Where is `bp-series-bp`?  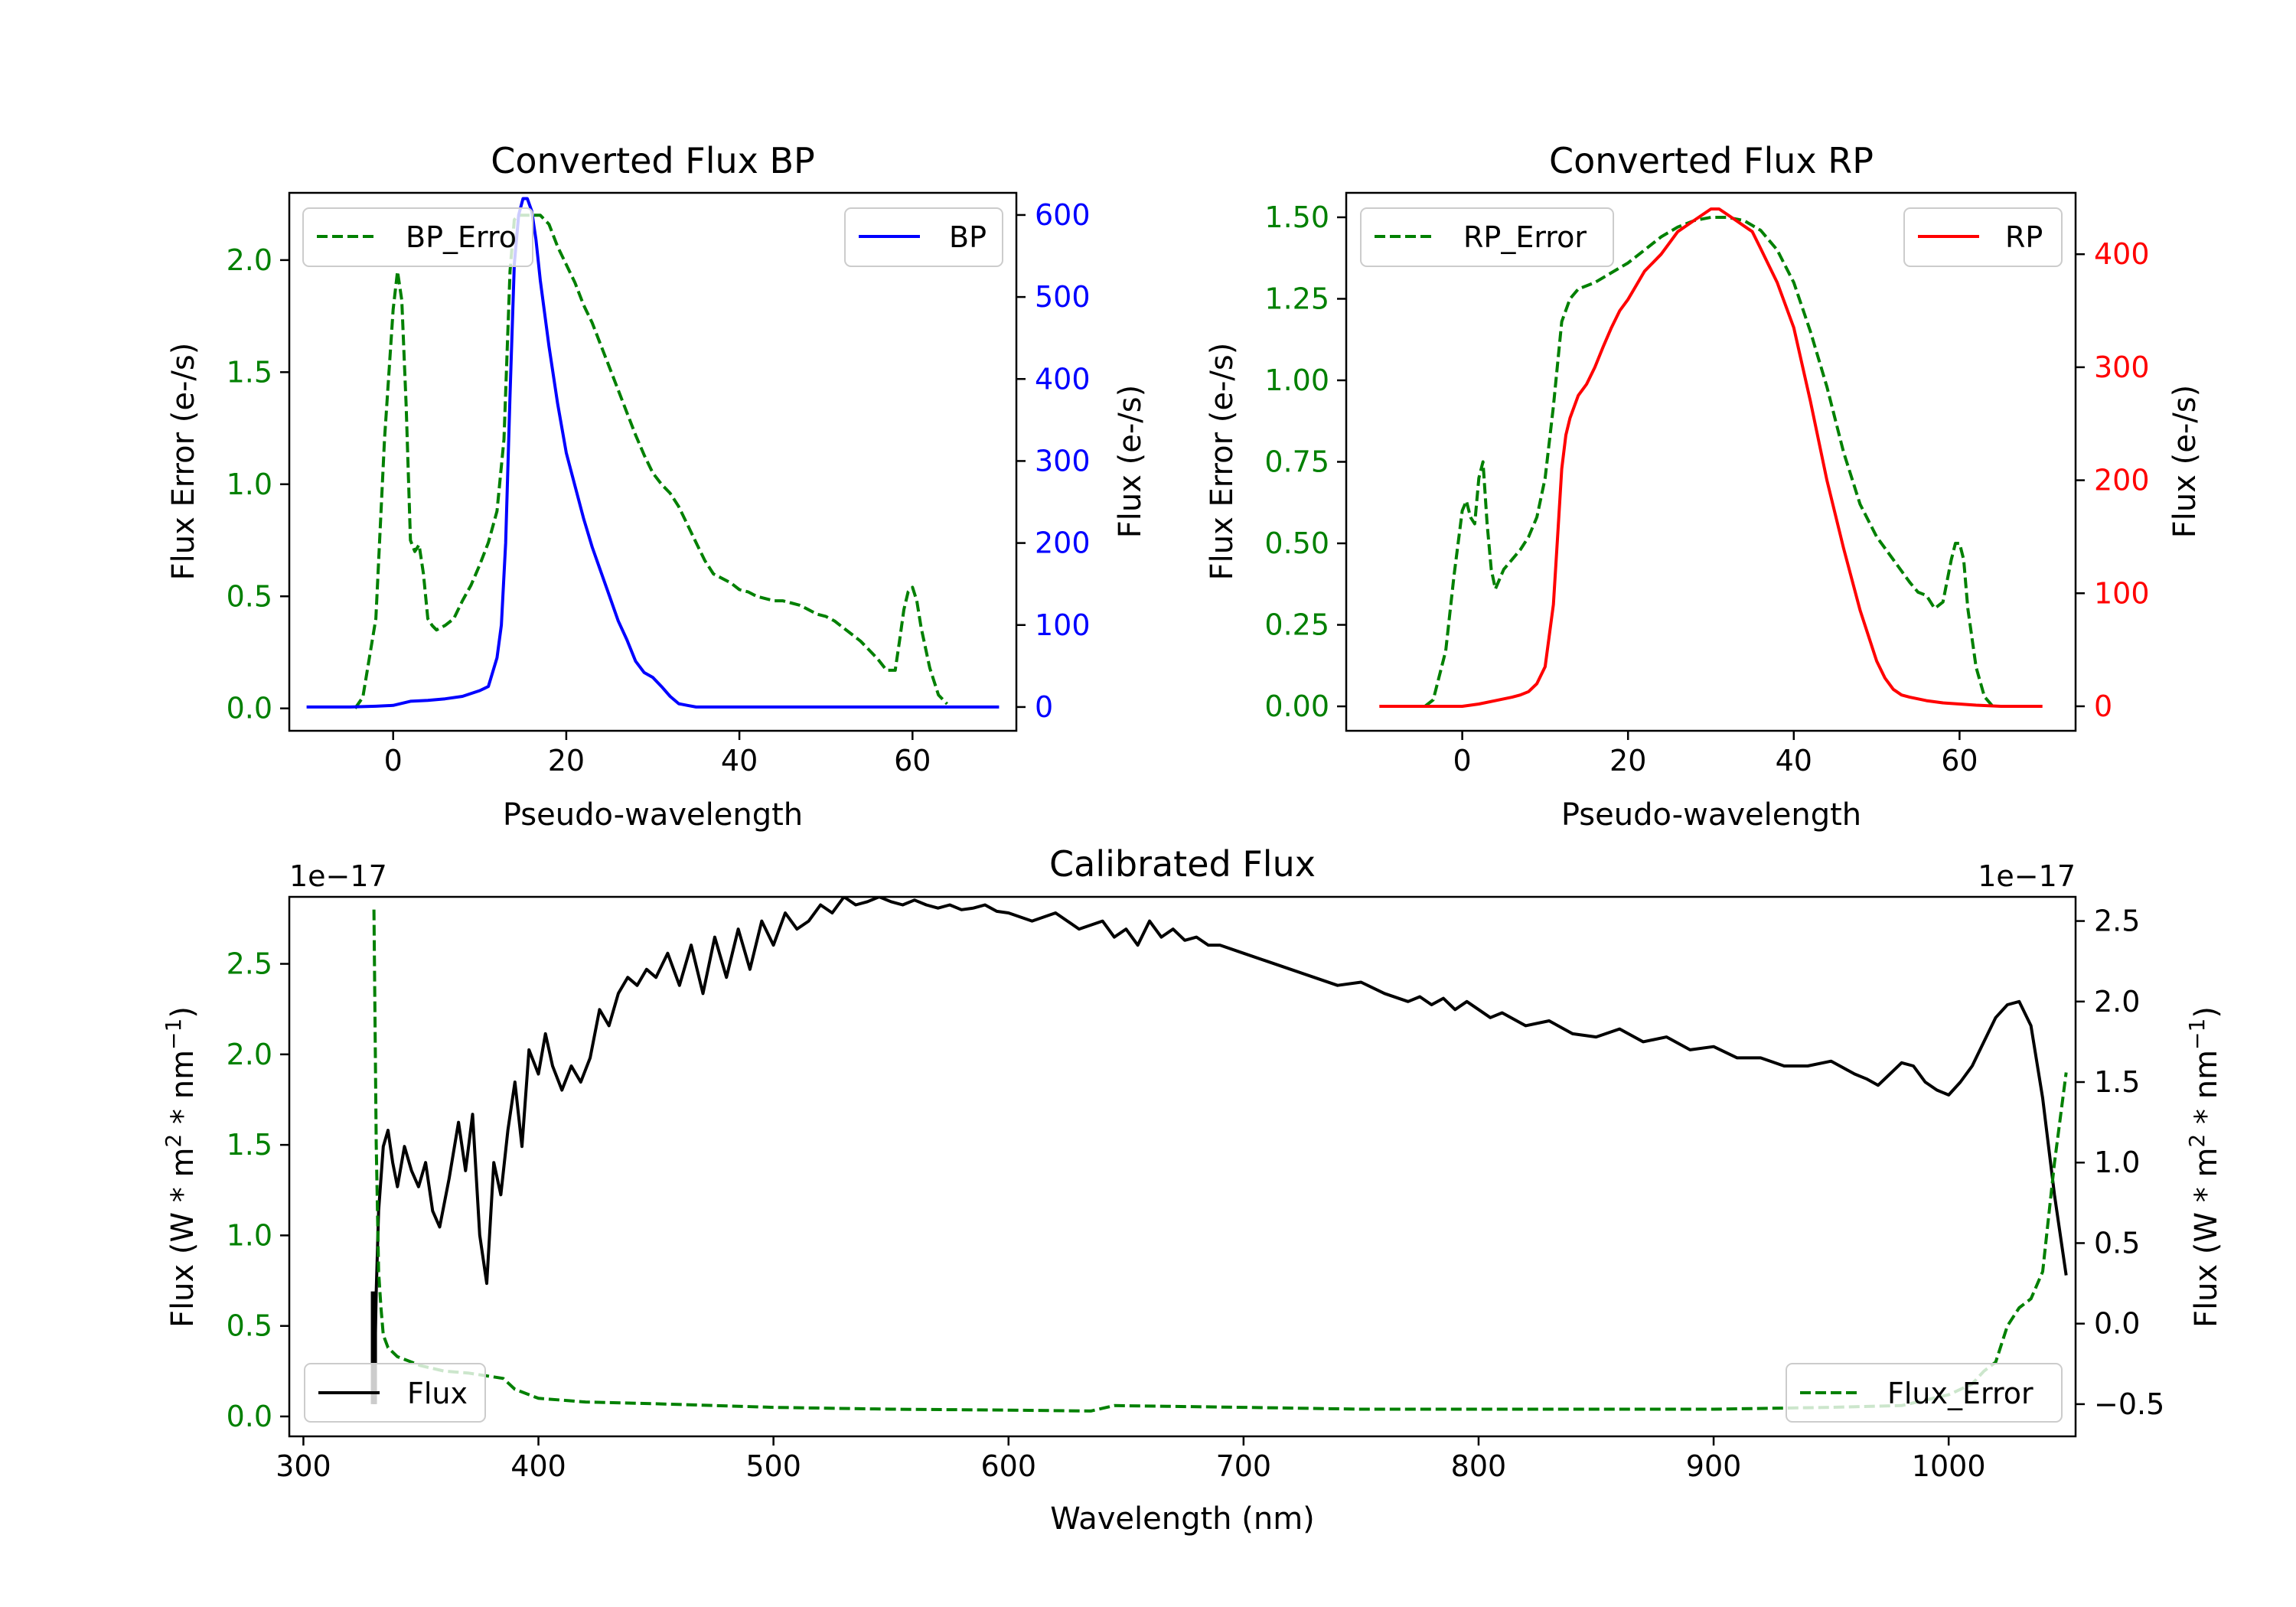 bp-series-bp is located at coordinates (653, 453).